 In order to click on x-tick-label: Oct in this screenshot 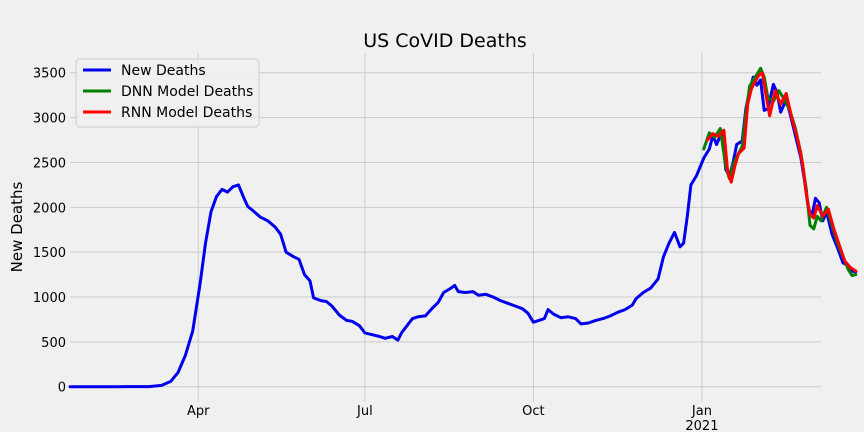, I will do `click(533, 411)`.